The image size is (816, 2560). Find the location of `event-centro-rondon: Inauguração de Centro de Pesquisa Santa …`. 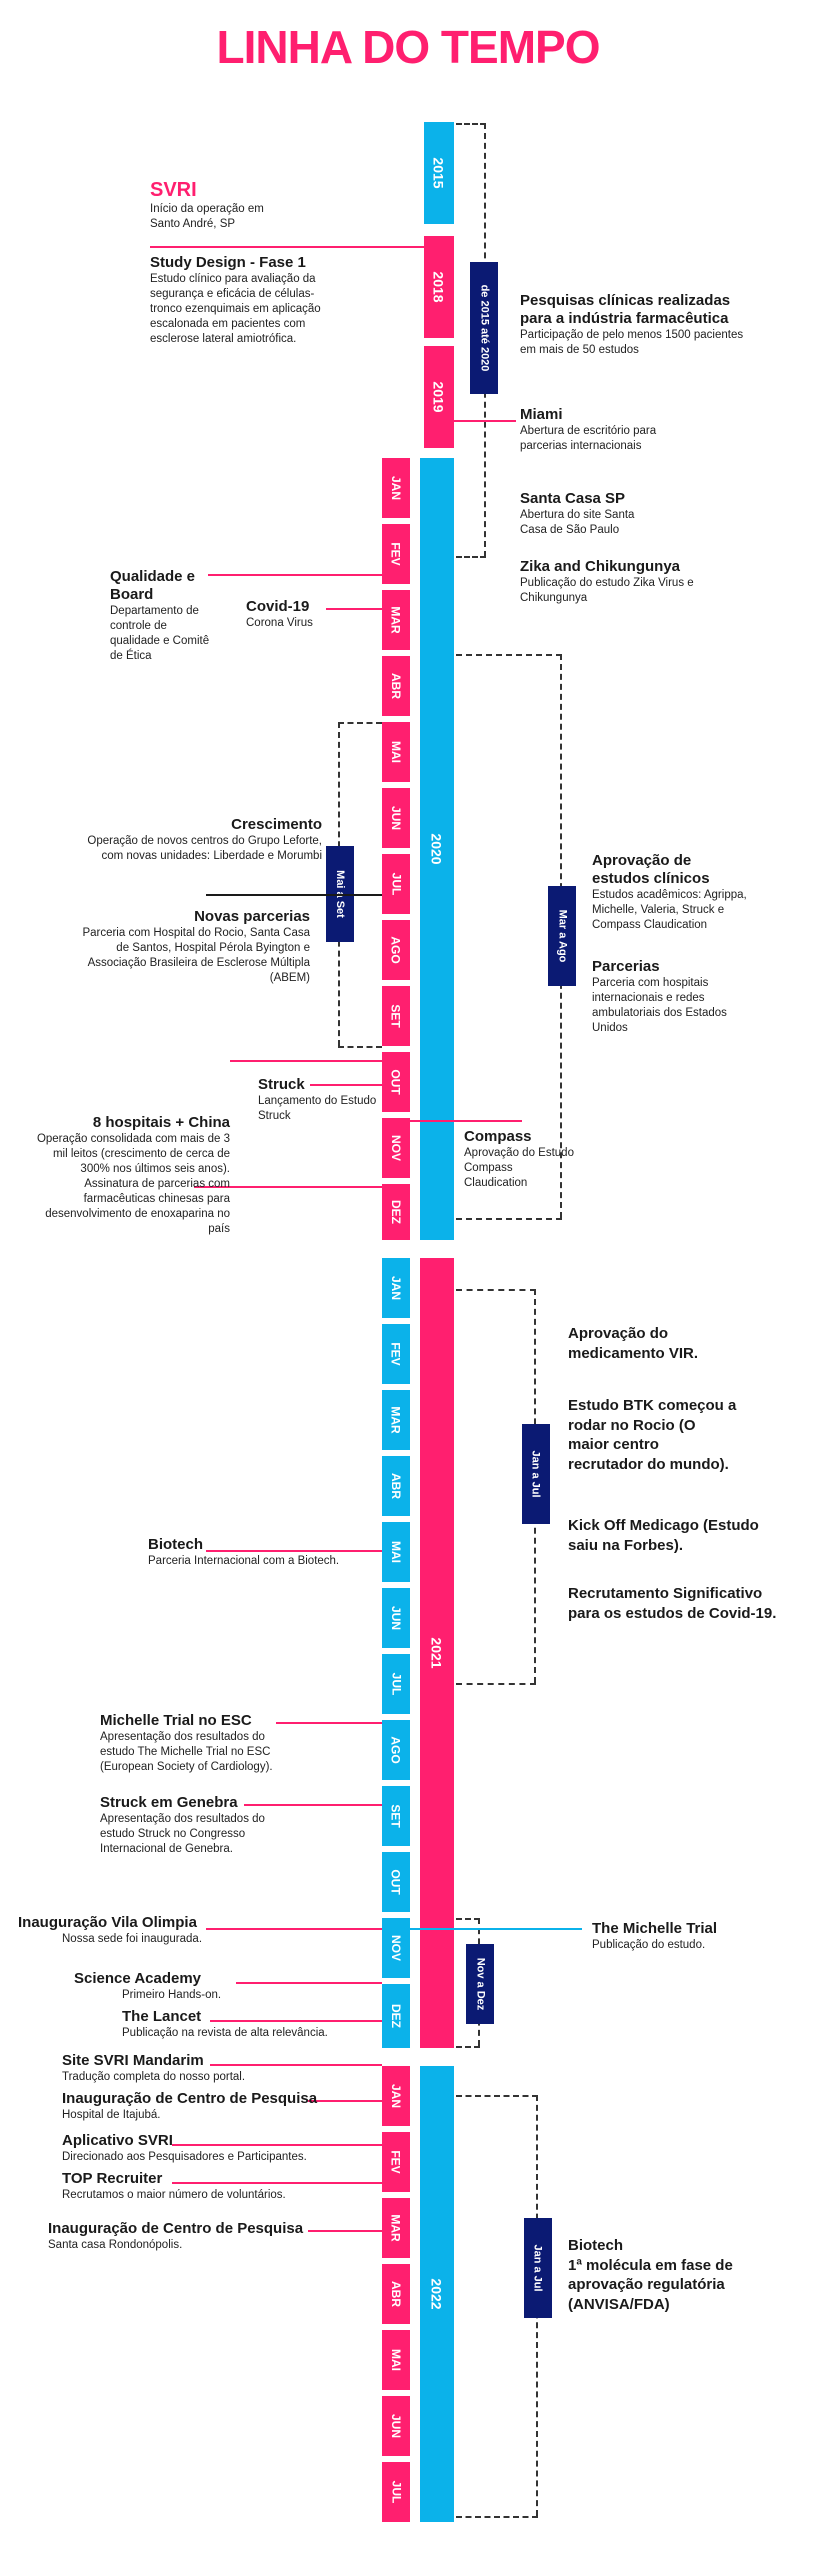

event-centro-rondon: Inauguração de Centro de Pesquisa Santa … is located at coordinates (198, 2236).